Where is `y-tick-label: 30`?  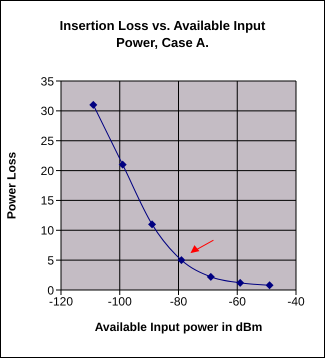 y-tick-label: 30 is located at coordinates (47, 111).